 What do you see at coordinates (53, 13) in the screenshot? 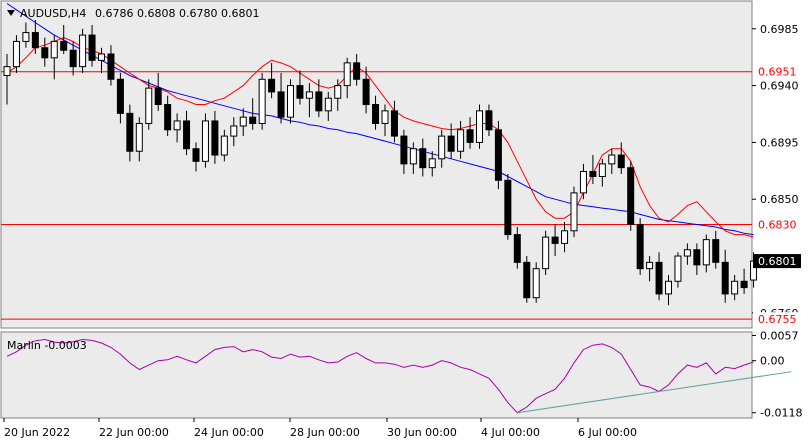
I see `symbol-label: AUDUSD,H4` at bounding box center [53, 13].